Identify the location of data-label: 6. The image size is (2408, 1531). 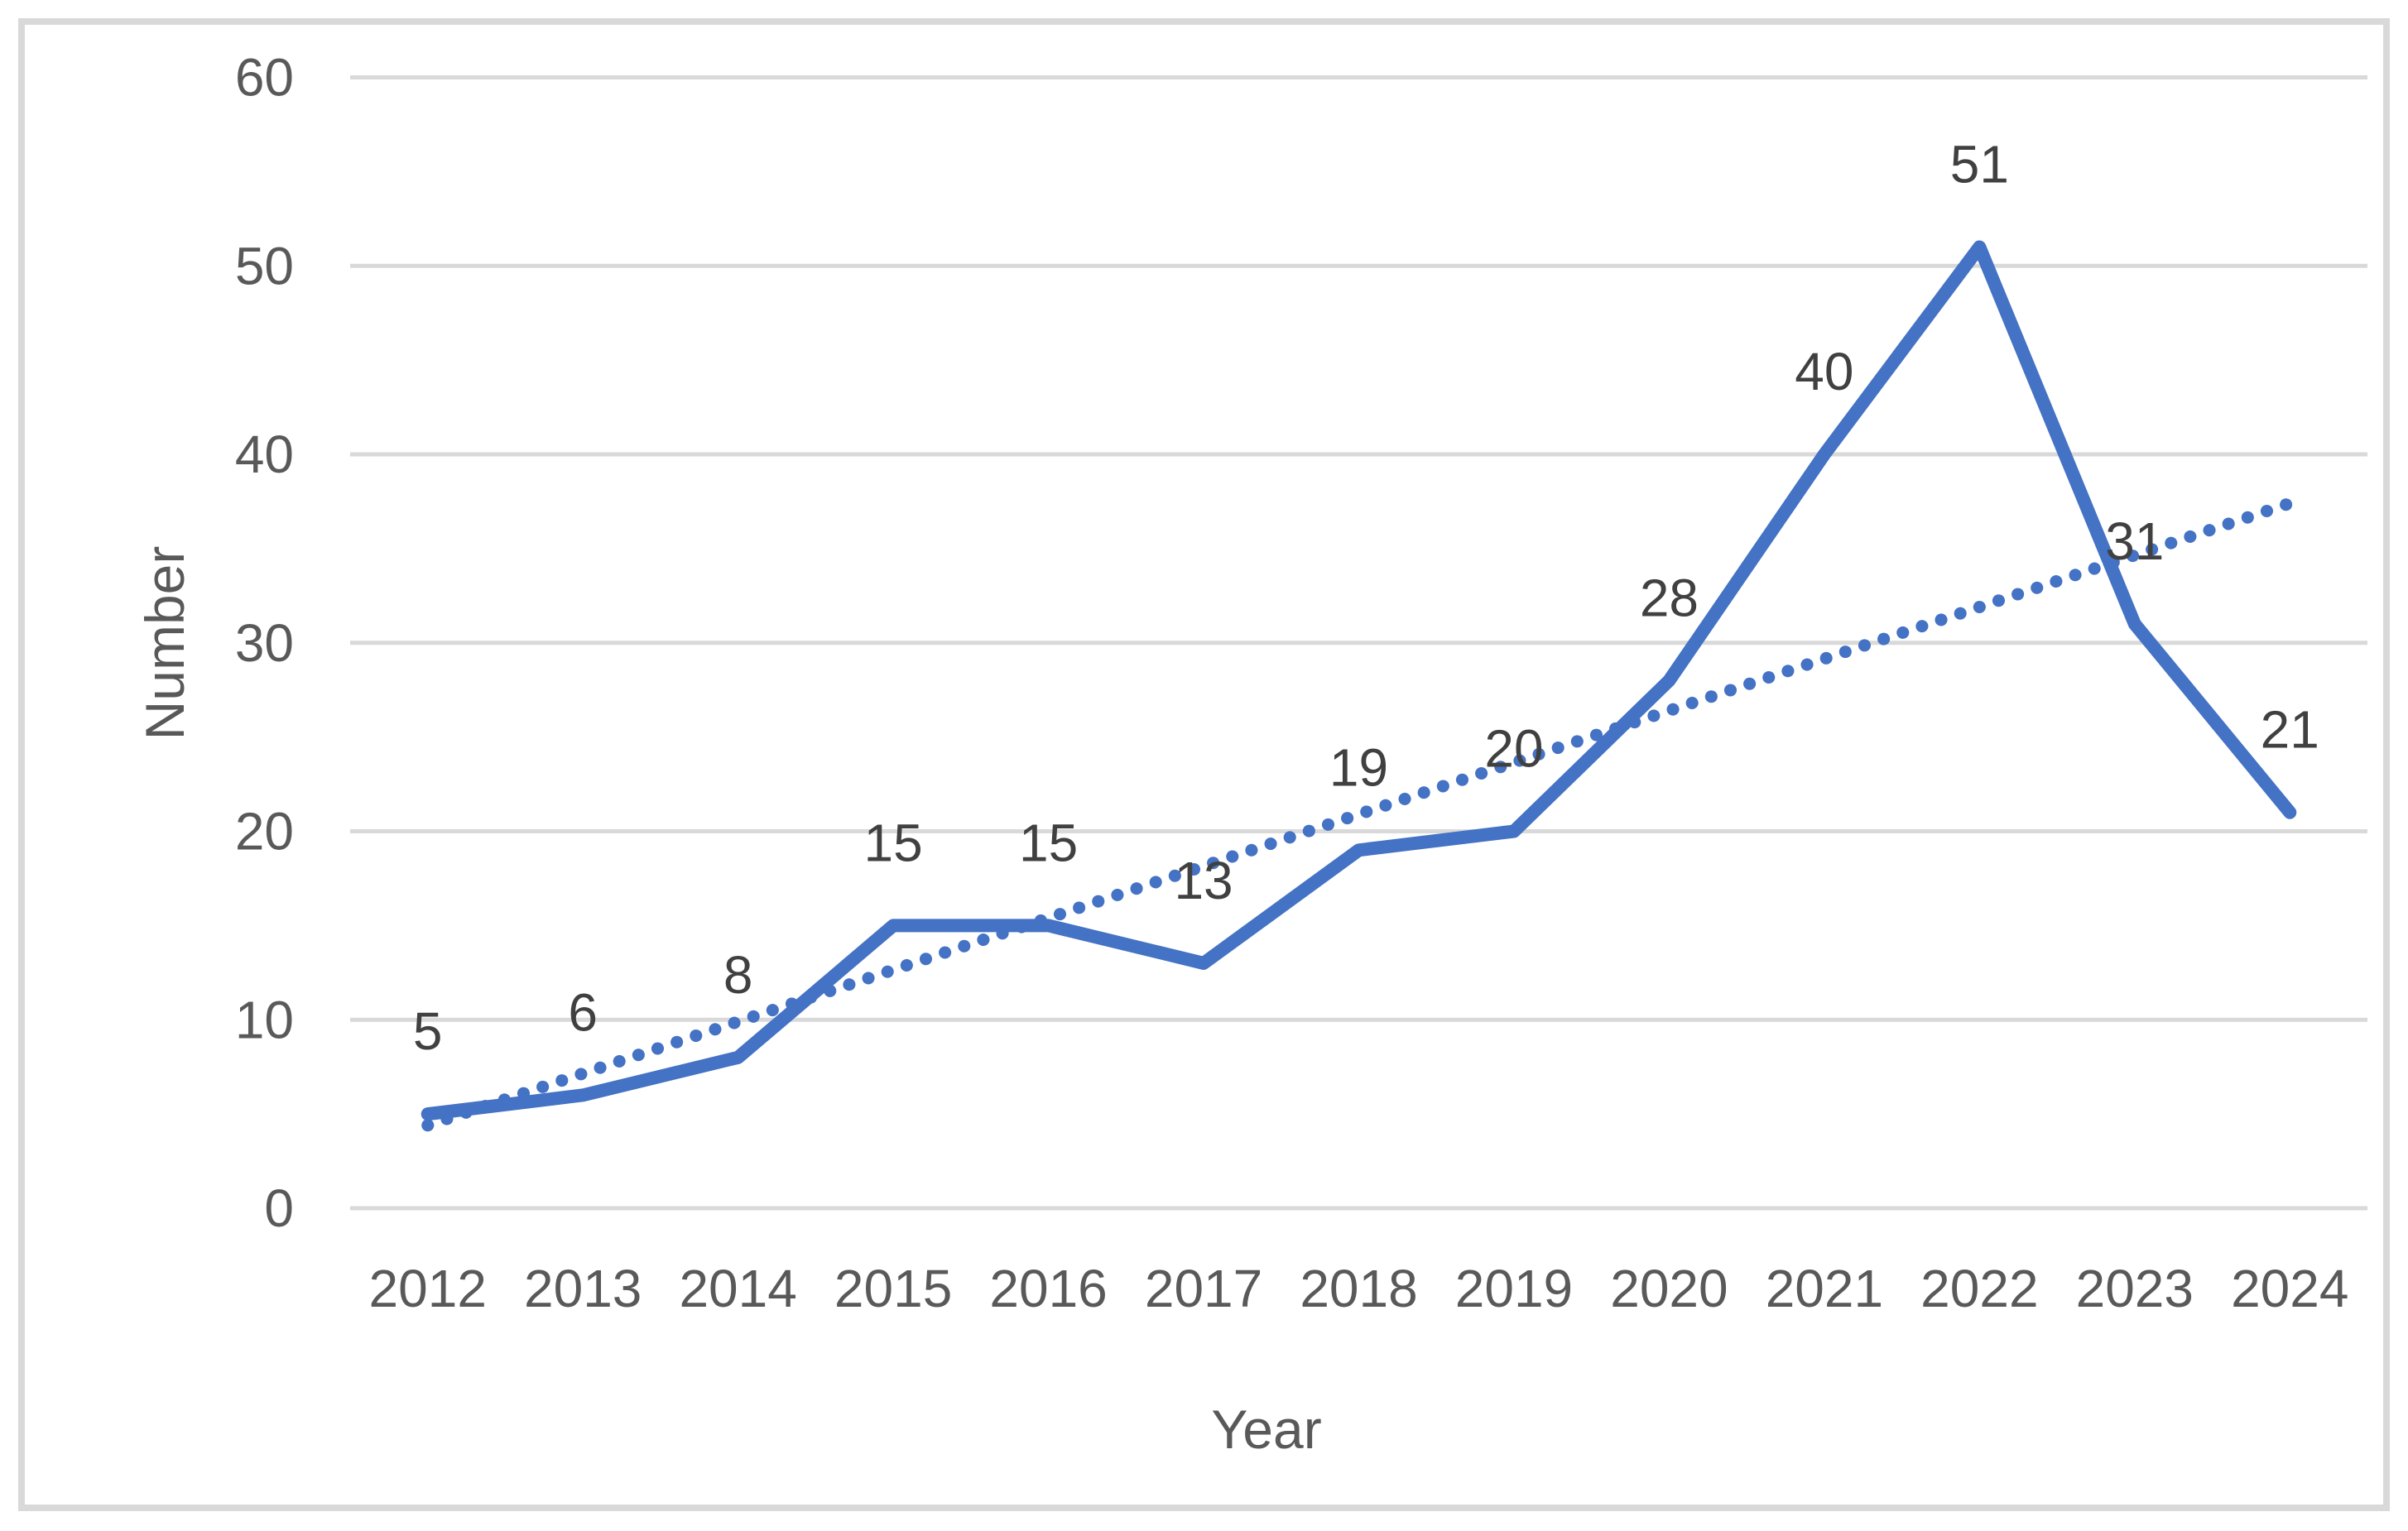
(583, 1012).